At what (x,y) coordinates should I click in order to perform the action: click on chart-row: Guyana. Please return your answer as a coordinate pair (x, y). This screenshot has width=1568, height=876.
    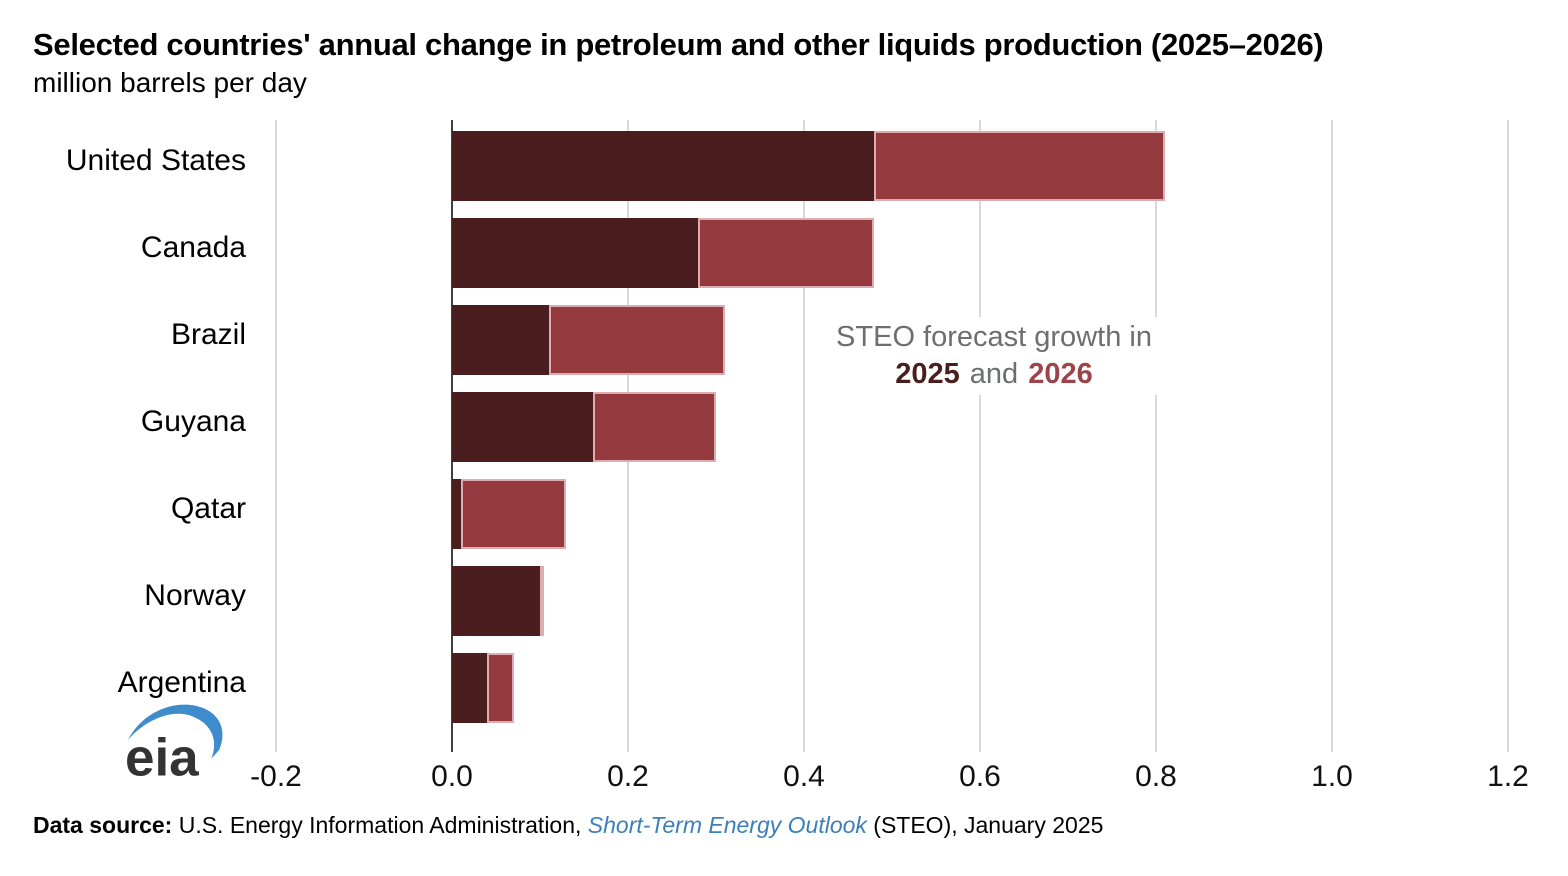
    Looking at the image, I should click on (784, 424).